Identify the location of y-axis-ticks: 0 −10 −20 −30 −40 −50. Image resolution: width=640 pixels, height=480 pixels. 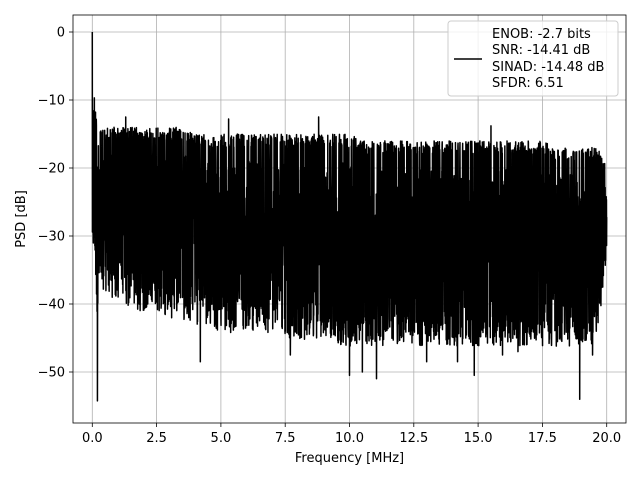
(55, 203).